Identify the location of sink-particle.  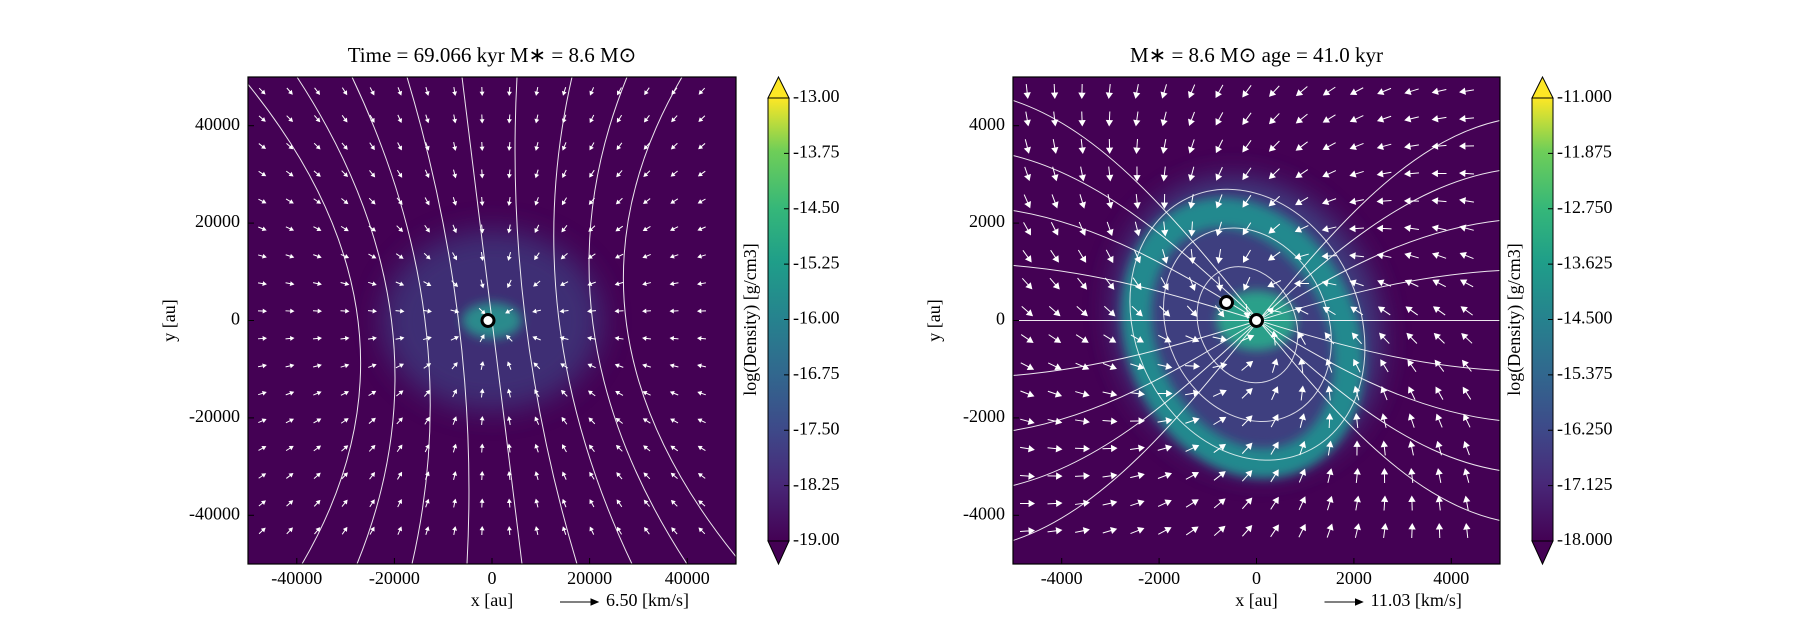
(488, 320).